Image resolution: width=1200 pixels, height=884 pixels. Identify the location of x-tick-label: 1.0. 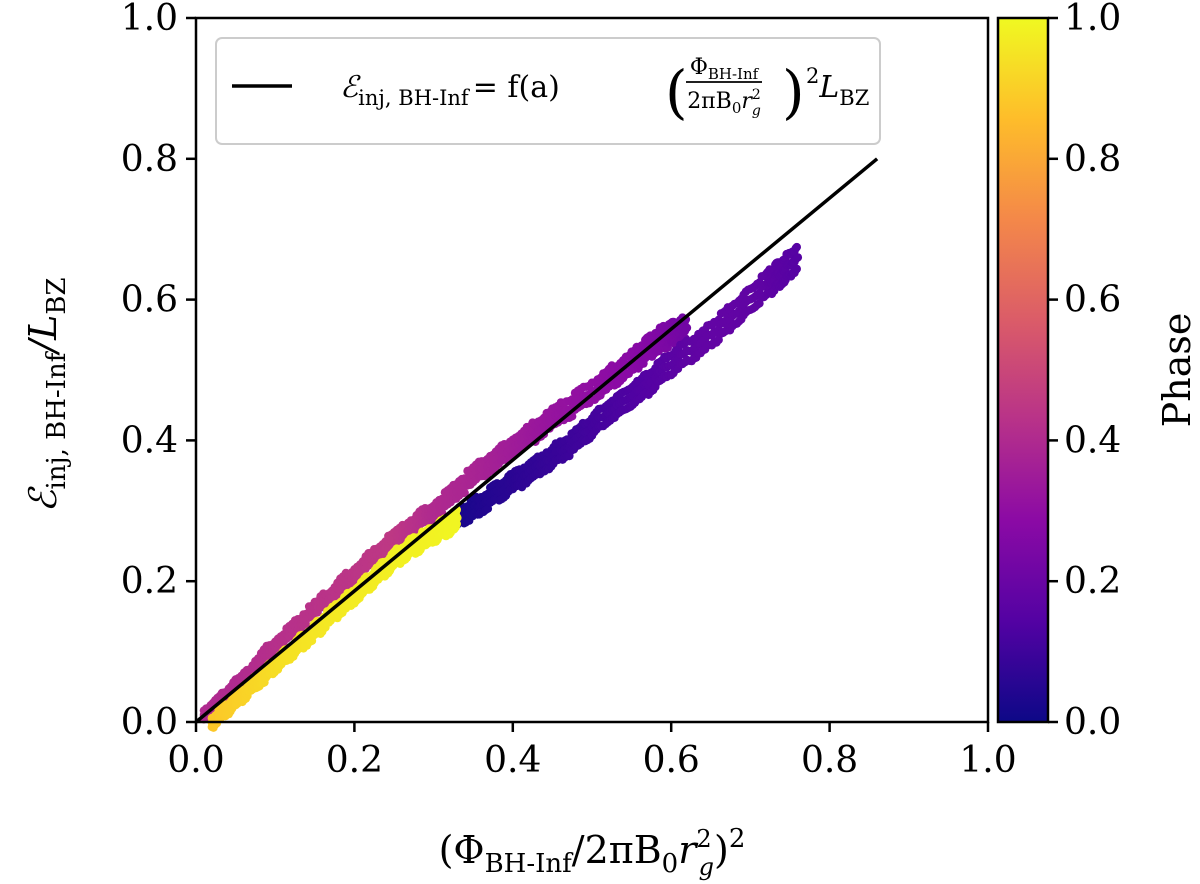
(987, 760).